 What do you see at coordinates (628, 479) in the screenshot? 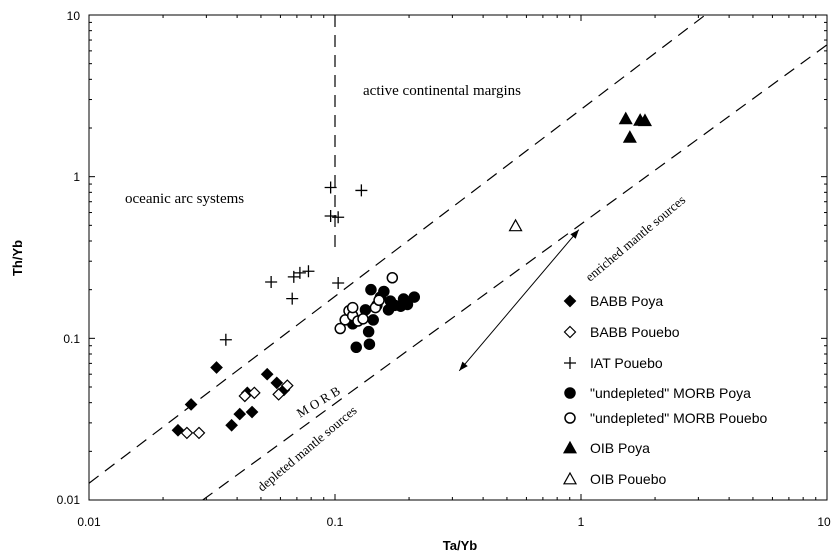
I see `legend-label: OIB Pouebo` at bounding box center [628, 479].